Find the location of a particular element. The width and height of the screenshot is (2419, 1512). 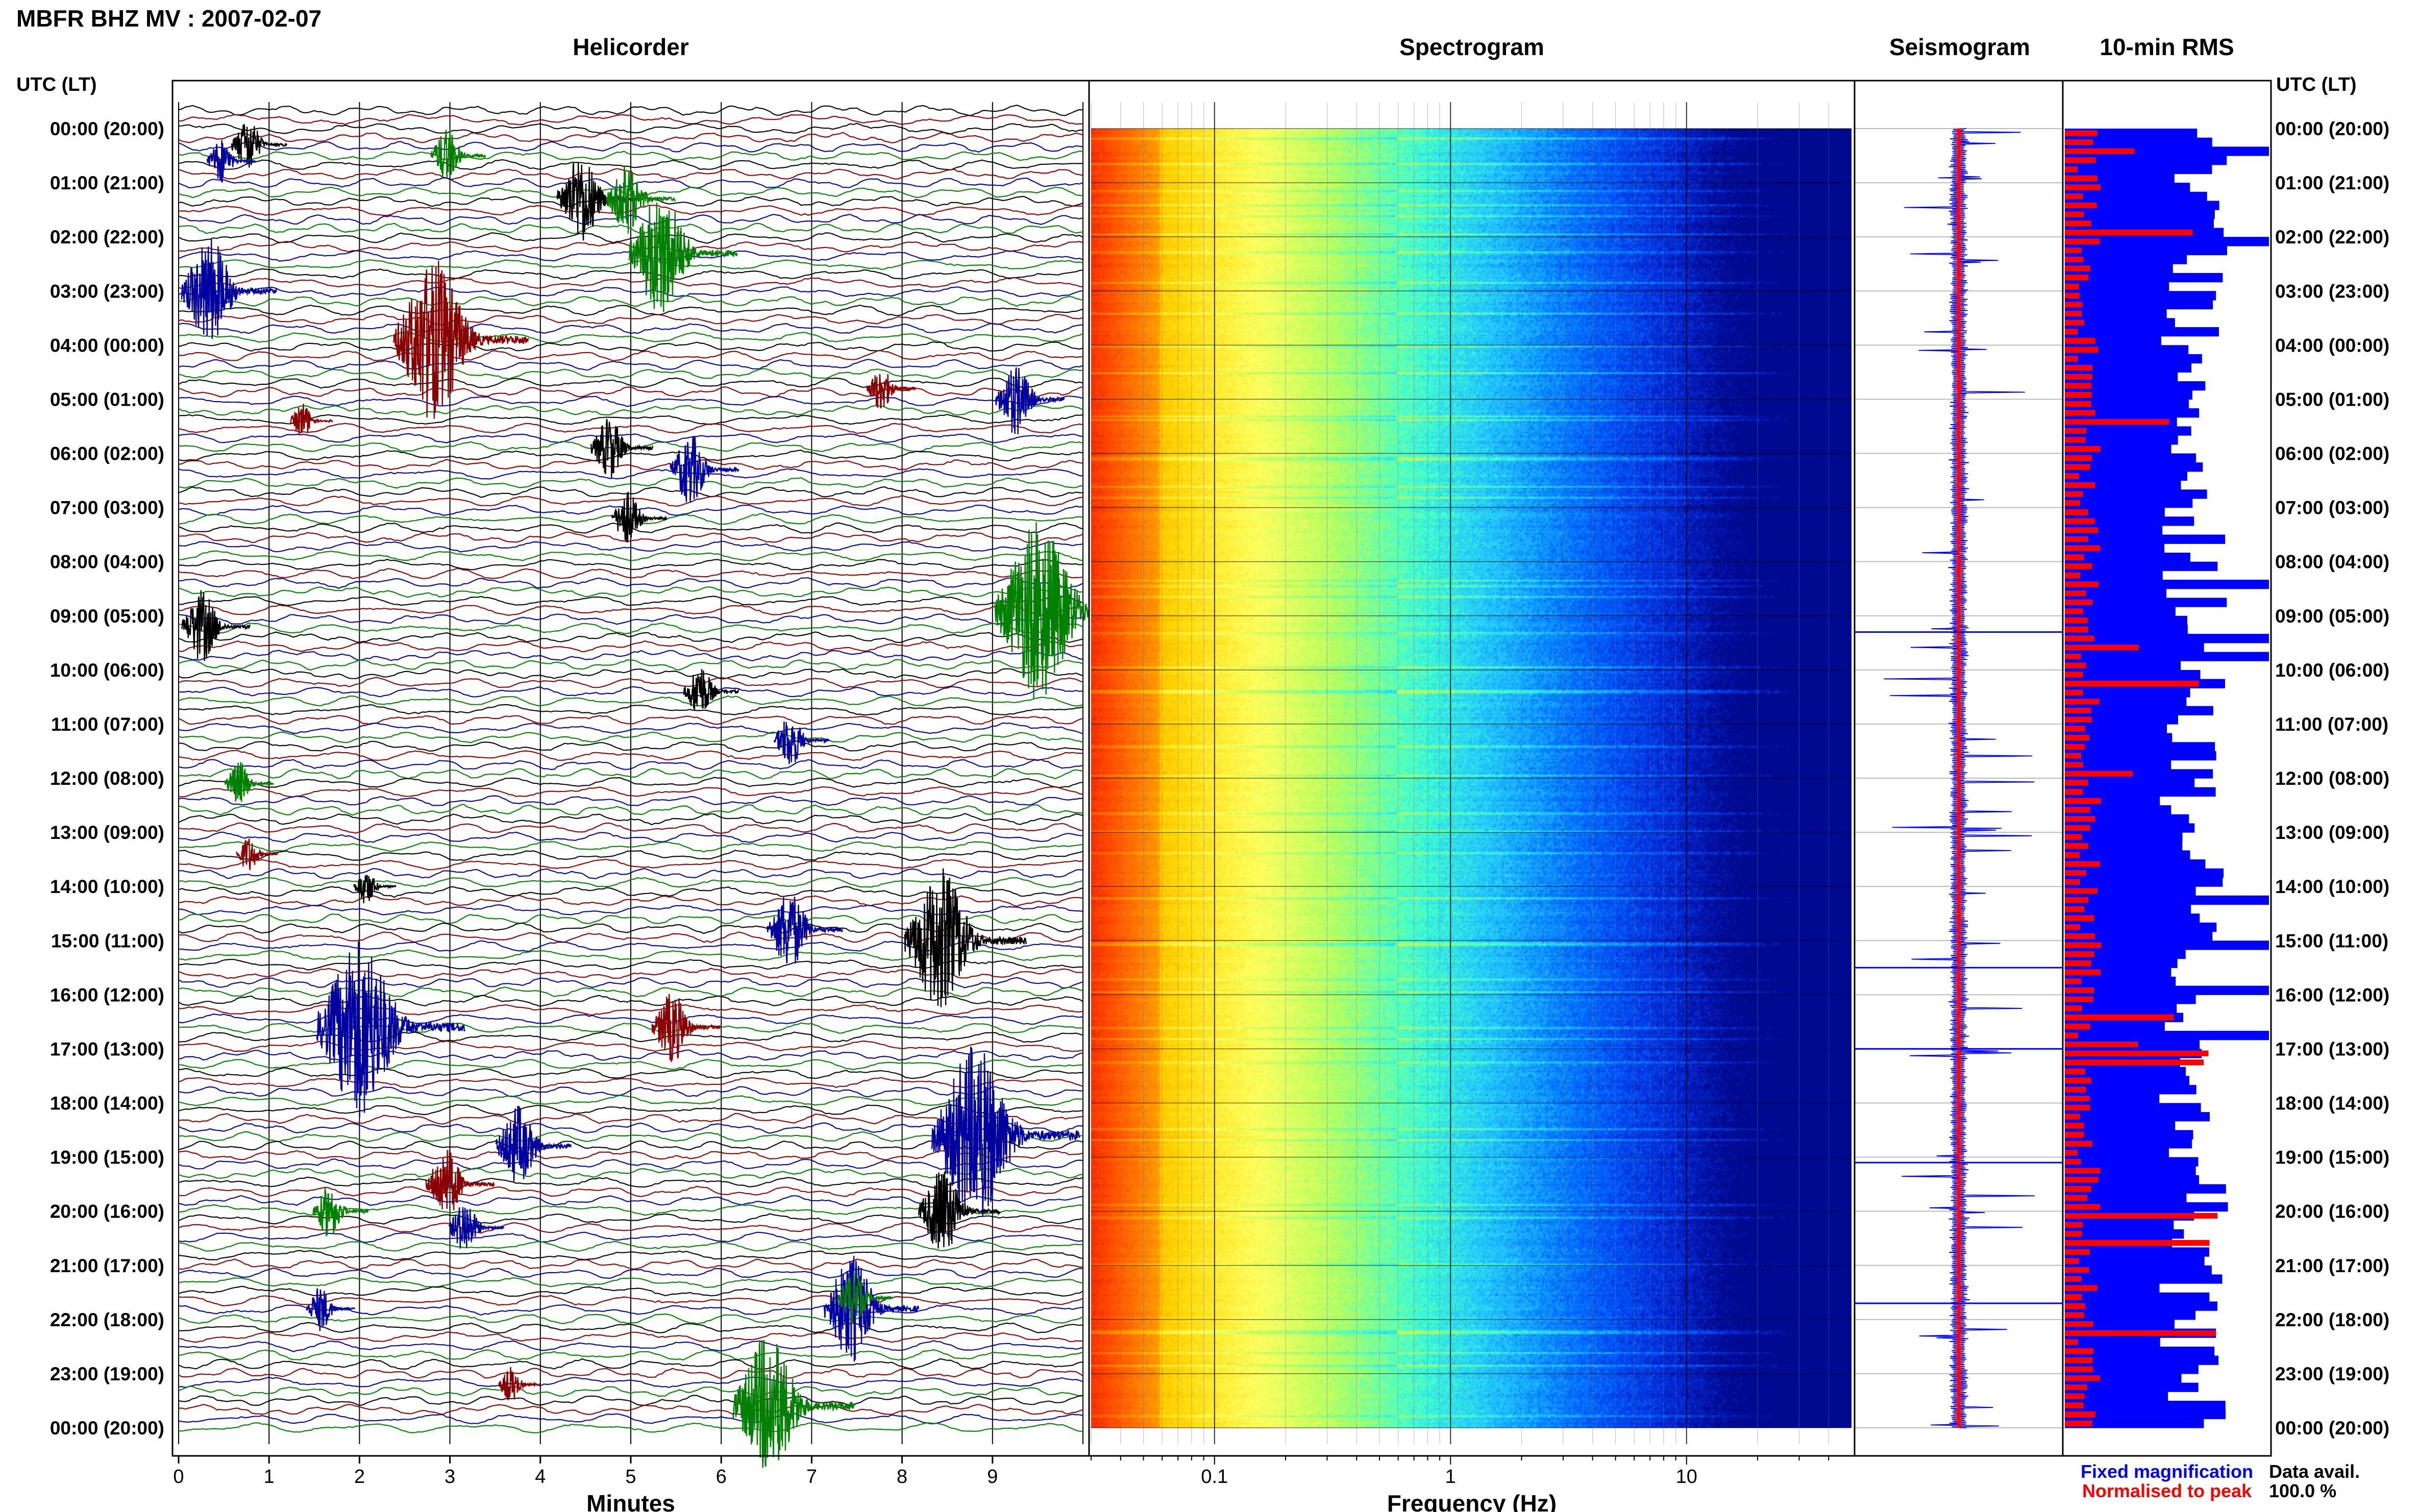

left-axis-header: UTC (LT) is located at coordinates (56, 84).